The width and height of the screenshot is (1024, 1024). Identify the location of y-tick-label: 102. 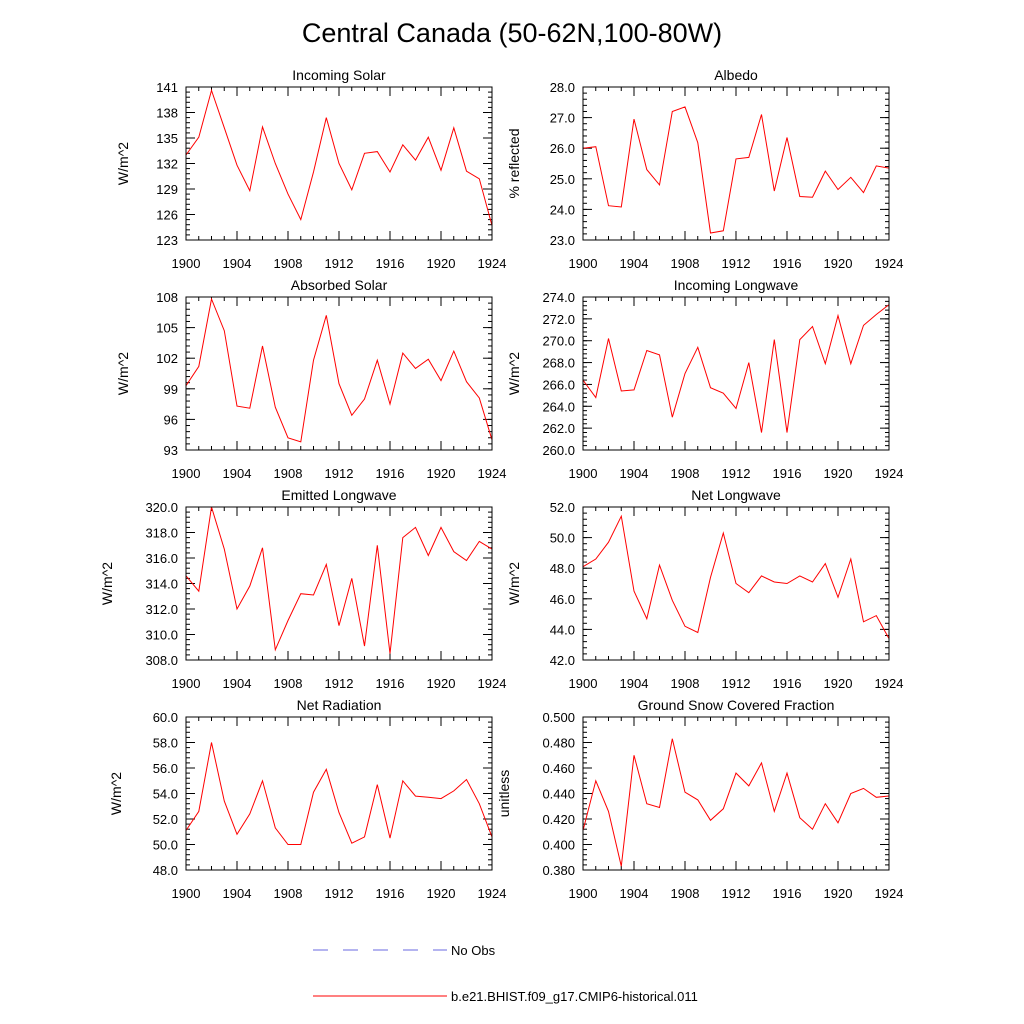
(167, 358).